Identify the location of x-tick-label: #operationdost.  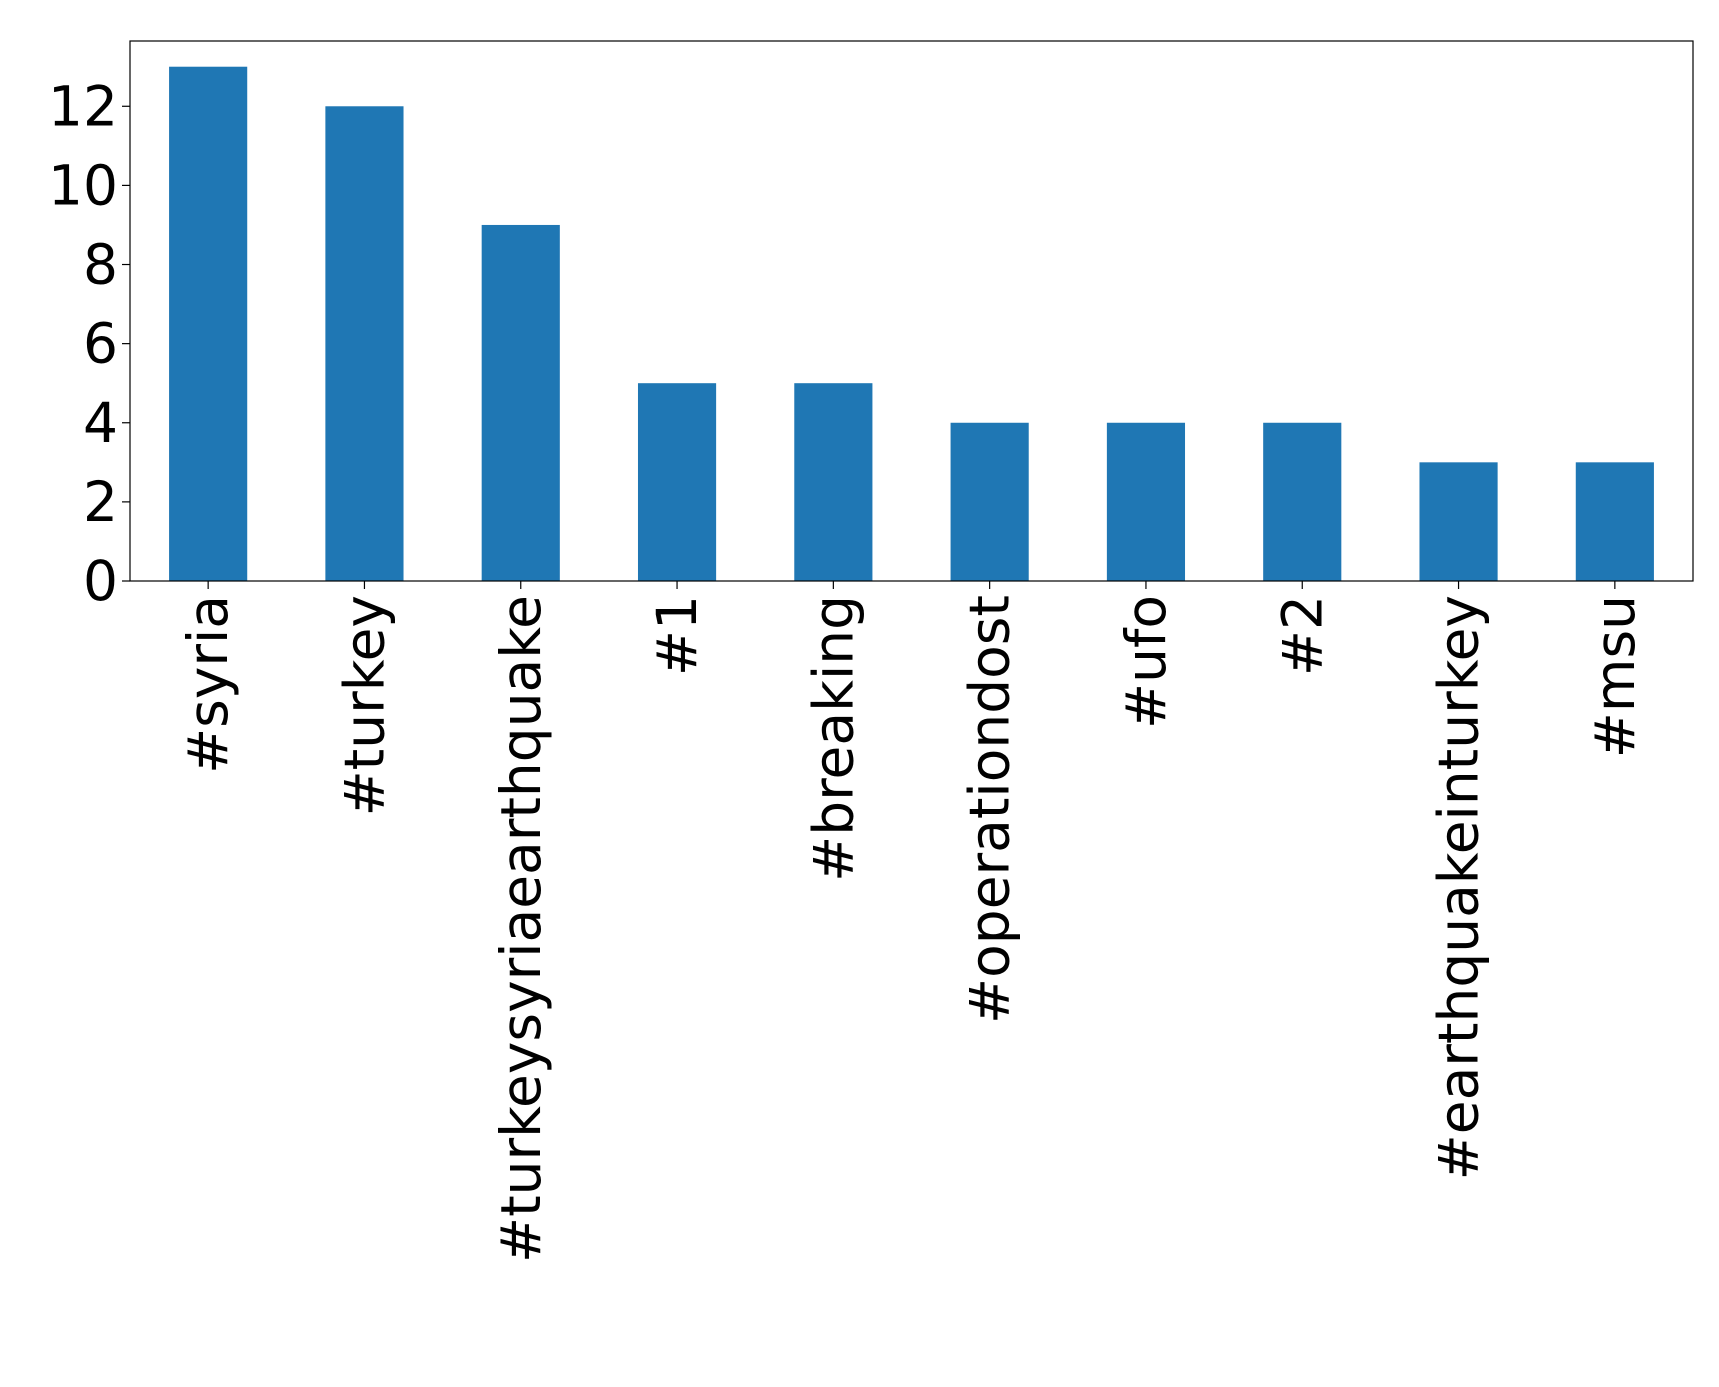
(990, 809).